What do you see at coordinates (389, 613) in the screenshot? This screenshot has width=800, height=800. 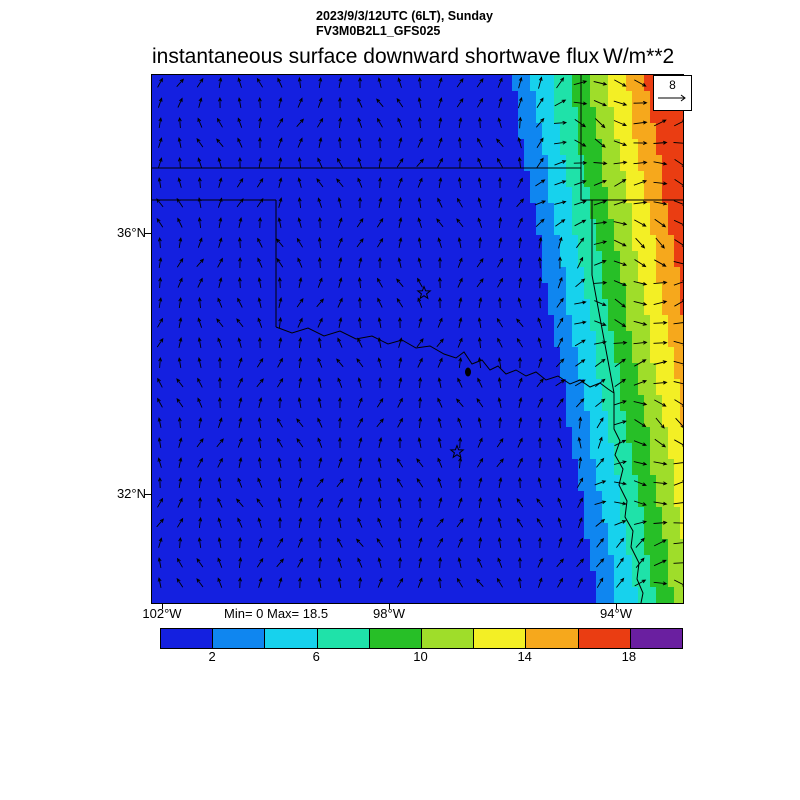 I see `x-tick-label: 98°W` at bounding box center [389, 613].